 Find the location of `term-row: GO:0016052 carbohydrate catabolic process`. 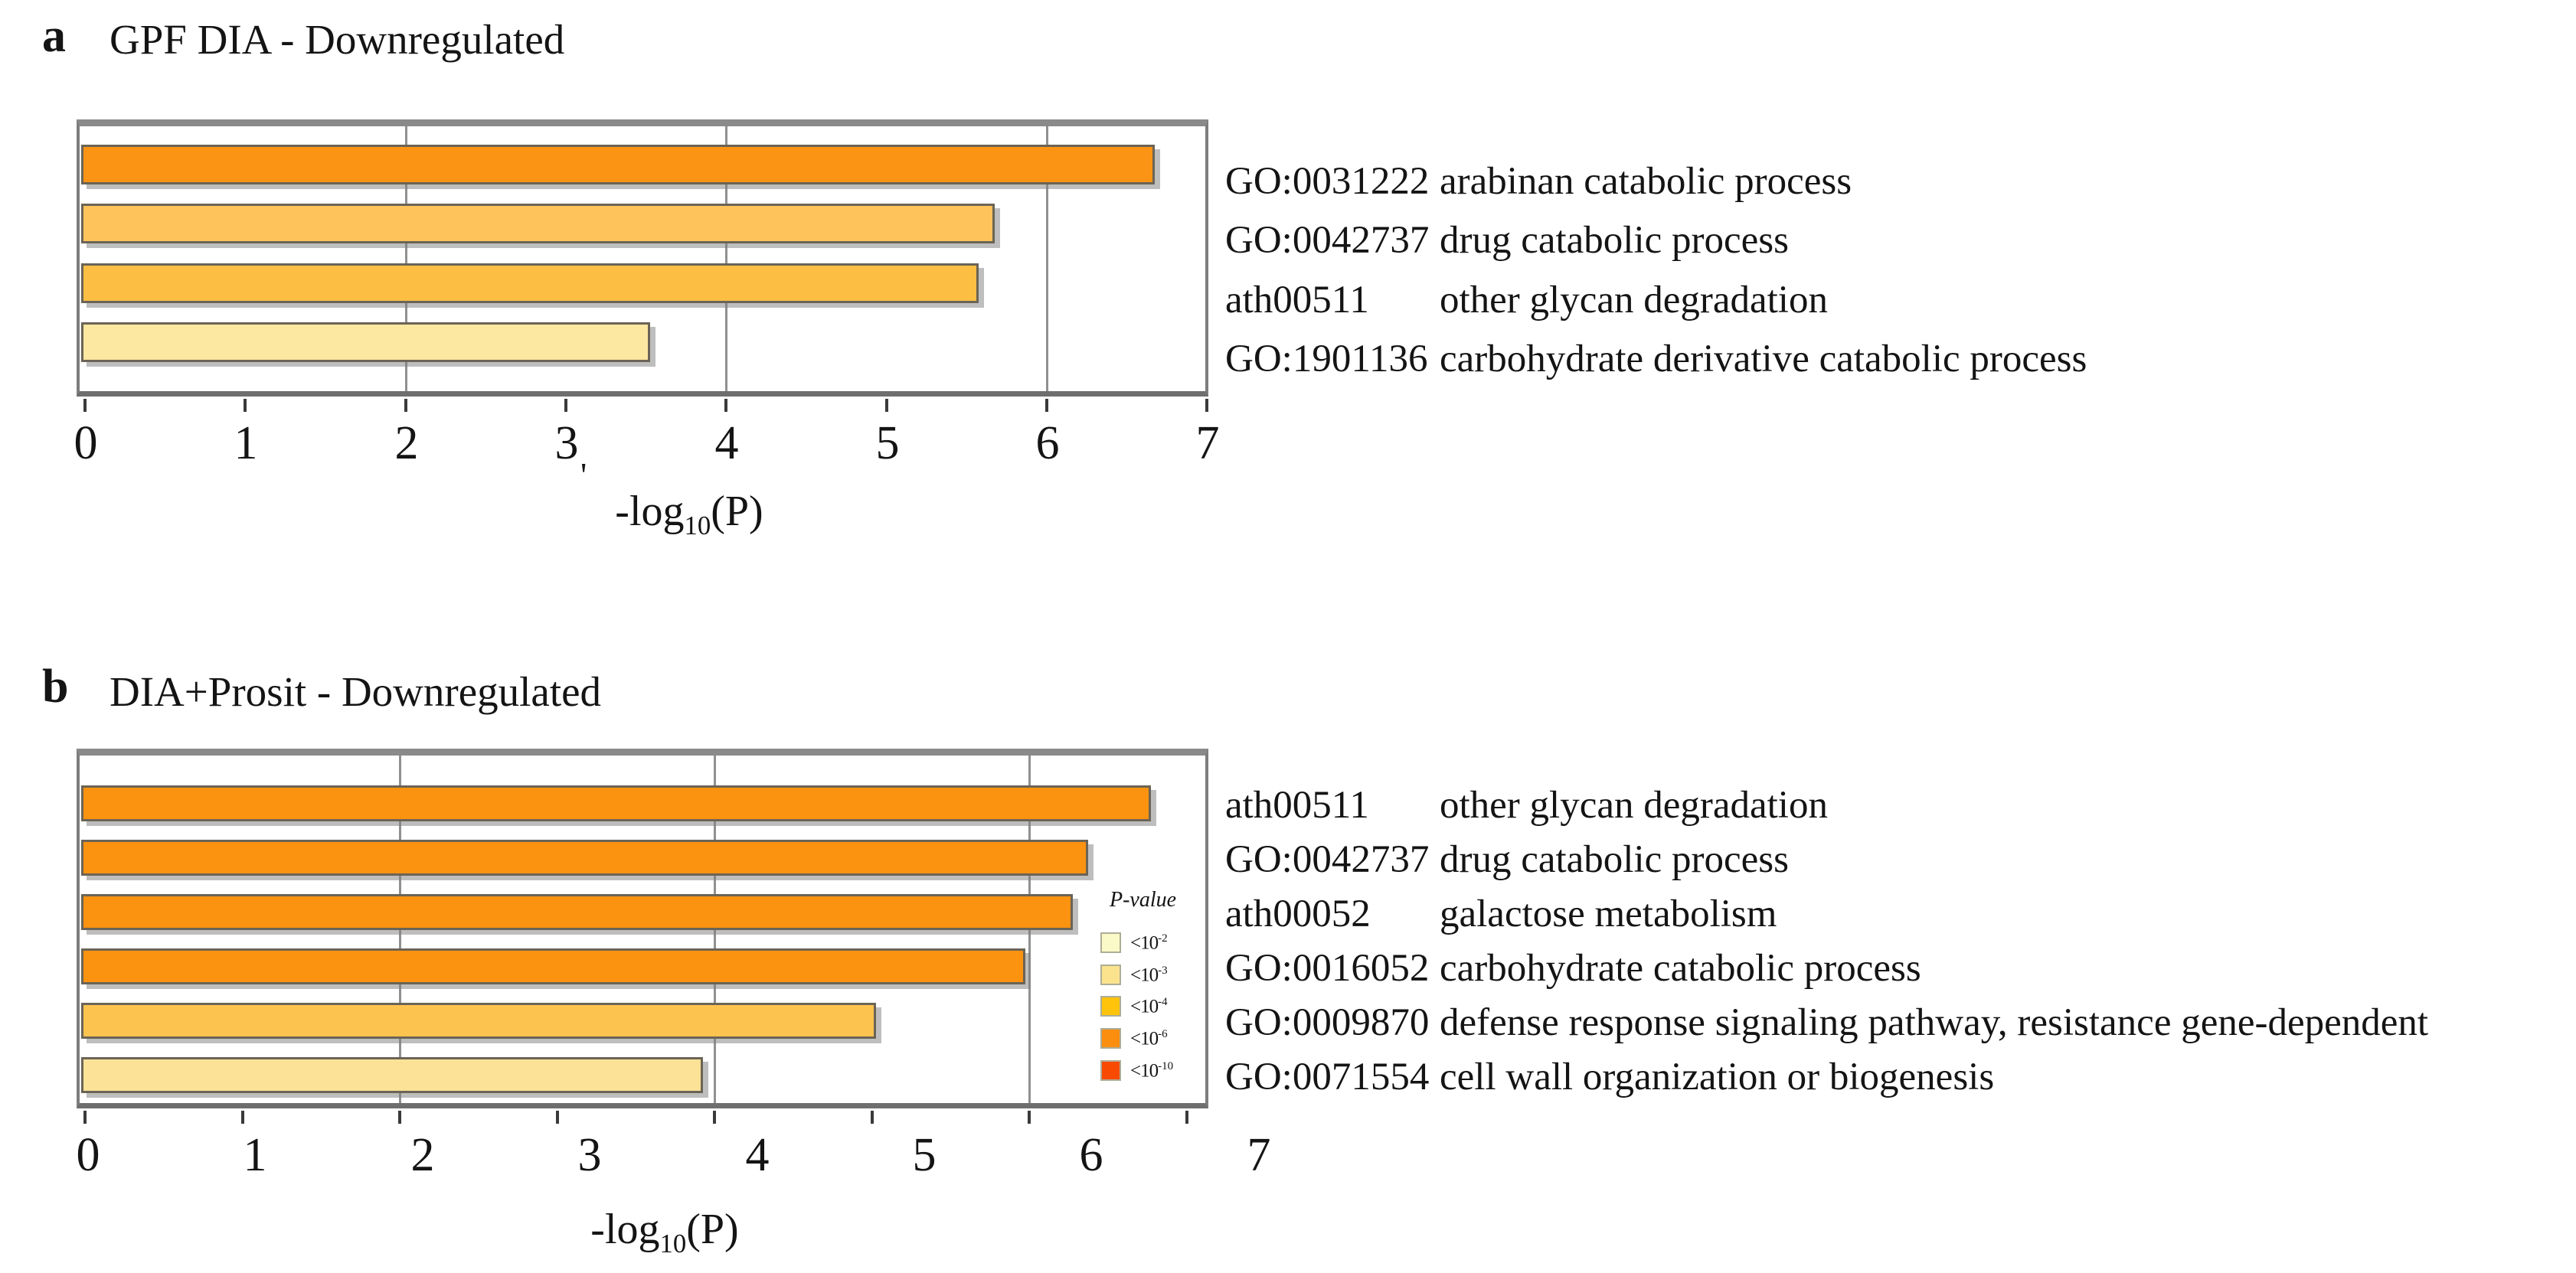

term-row: GO:0016052 carbohydrate catabolic process is located at coordinates (1573, 968).